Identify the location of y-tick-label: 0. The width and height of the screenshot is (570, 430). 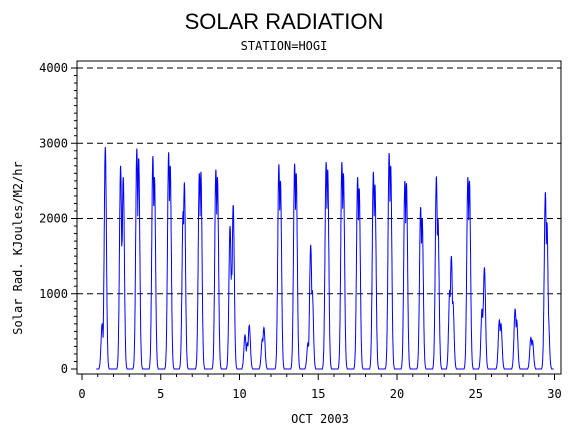
(64, 369).